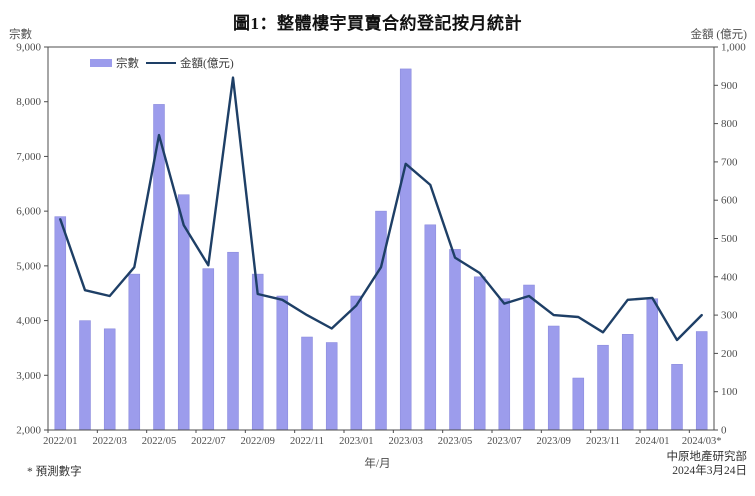  I want to click on right-axis-tick-label: 800, so click(729, 124).